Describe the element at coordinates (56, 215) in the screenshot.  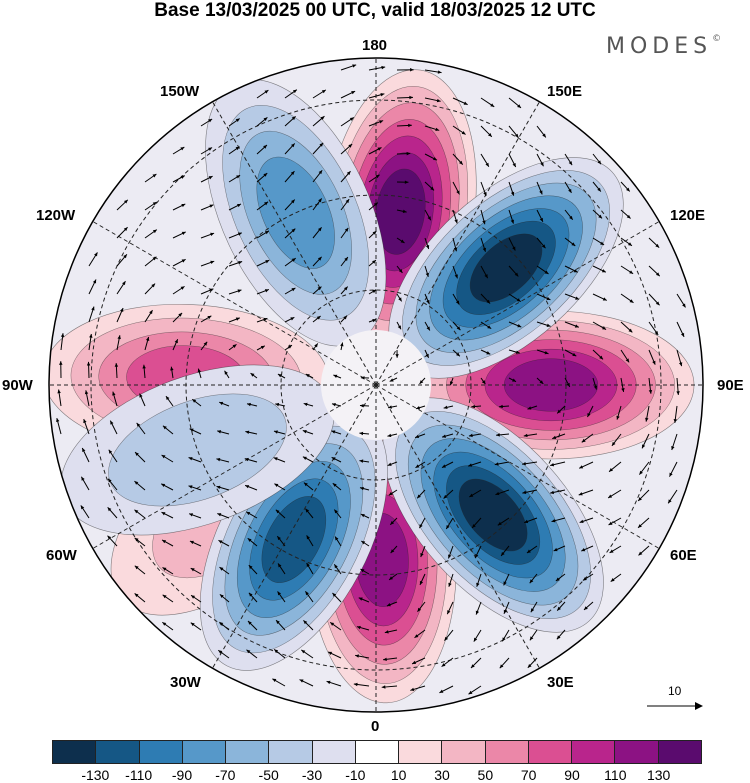
I see `lon-label-120w: 120W` at that location.